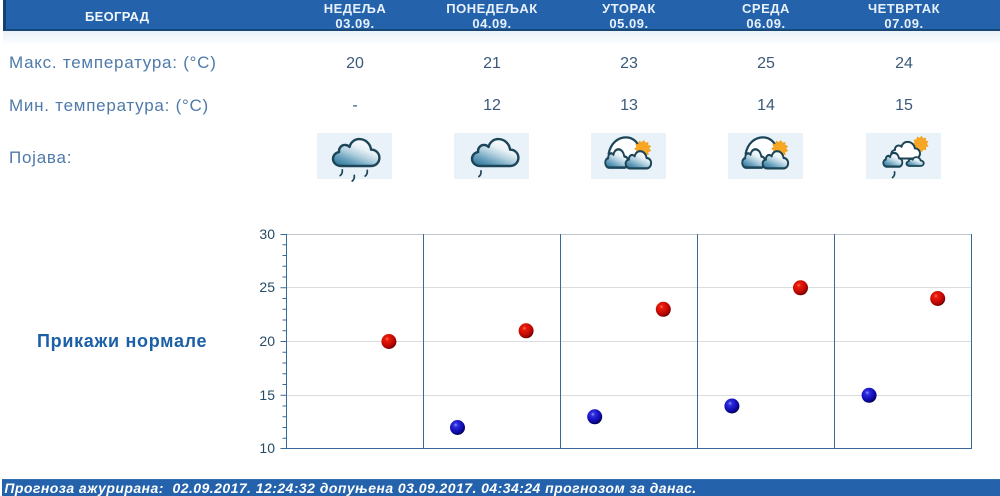 The image size is (1000, 496). Describe the element at coordinates (267, 234) in the screenshot. I see `svg-text: 30` at that location.